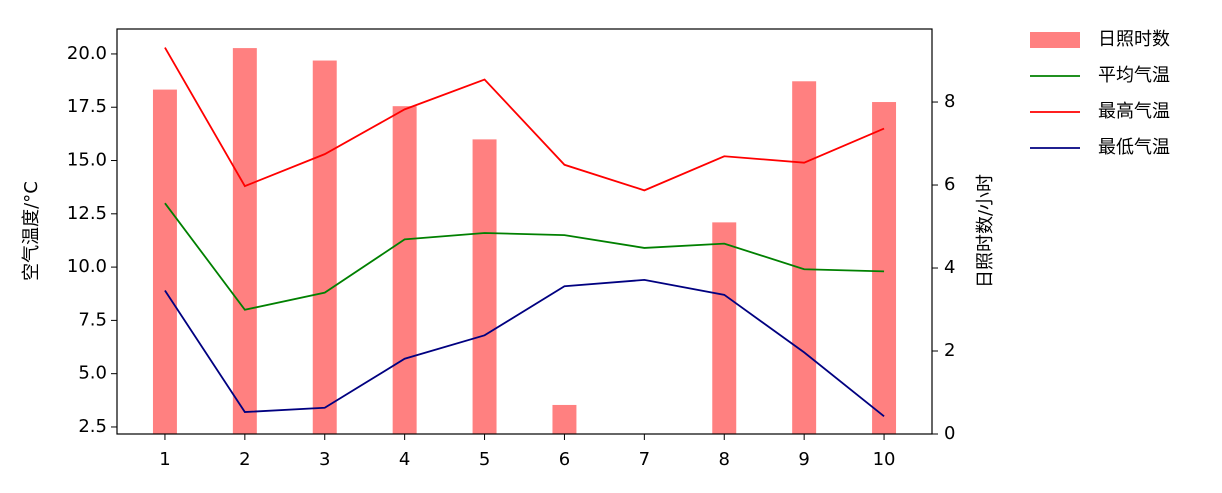 The height and width of the screenshot is (493, 1222). What do you see at coordinates (884, 459) in the screenshot?
I see `x-tick-label: 10` at bounding box center [884, 459].